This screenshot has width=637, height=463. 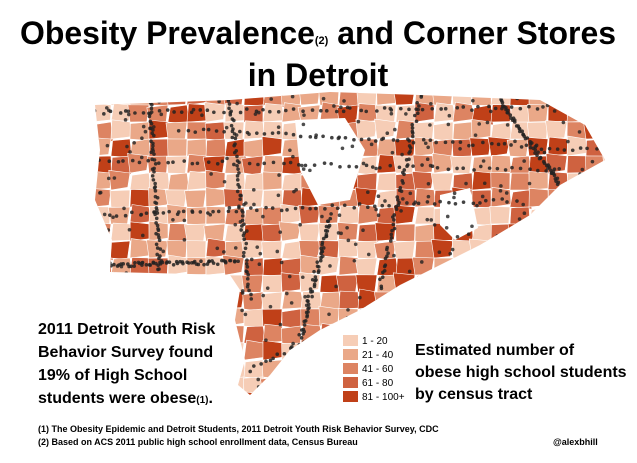 I want to click on title-line-2: in Detroit, so click(x=318, y=75).